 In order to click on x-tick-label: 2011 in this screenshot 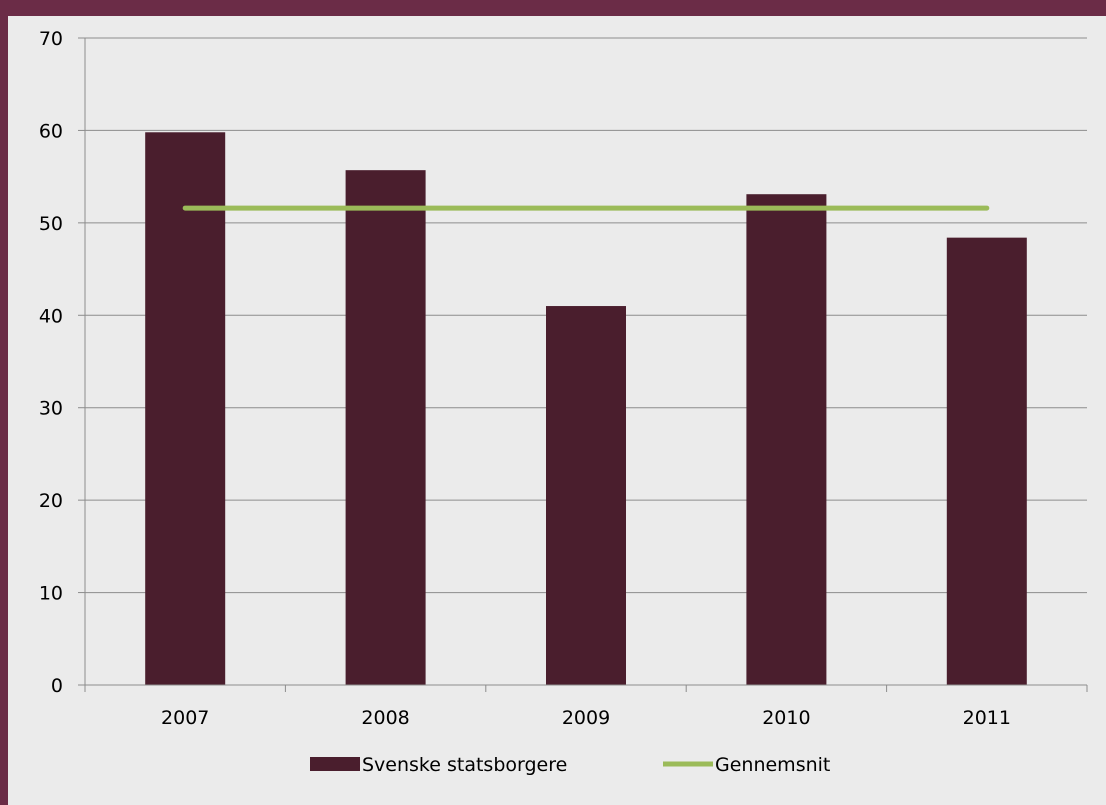, I will do `click(987, 718)`.